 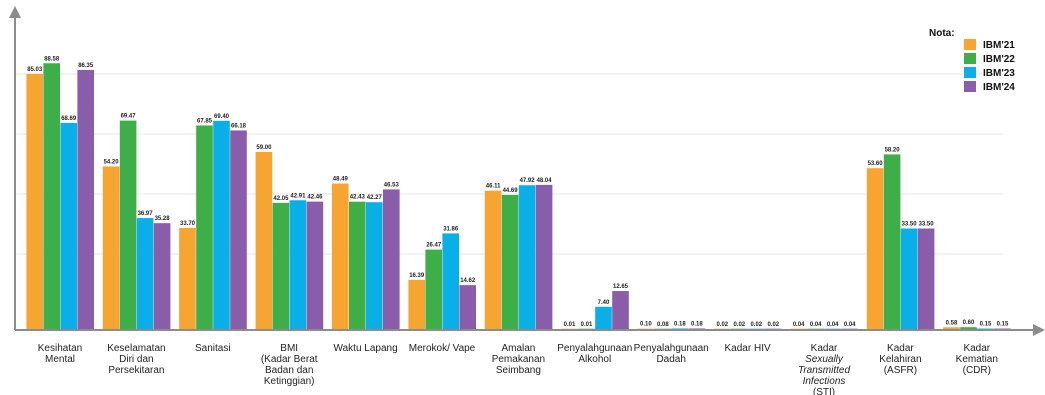 I want to click on value-label-10-3: 0.04, so click(x=850, y=325).